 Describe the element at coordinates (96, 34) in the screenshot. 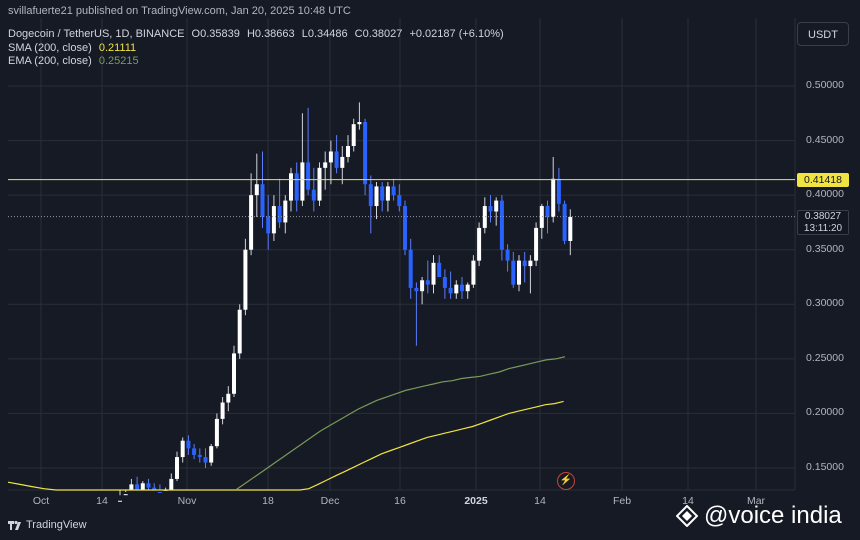

I see `symbol-label: Dogecoin / TetherUS, 1D, BINANCE` at that location.